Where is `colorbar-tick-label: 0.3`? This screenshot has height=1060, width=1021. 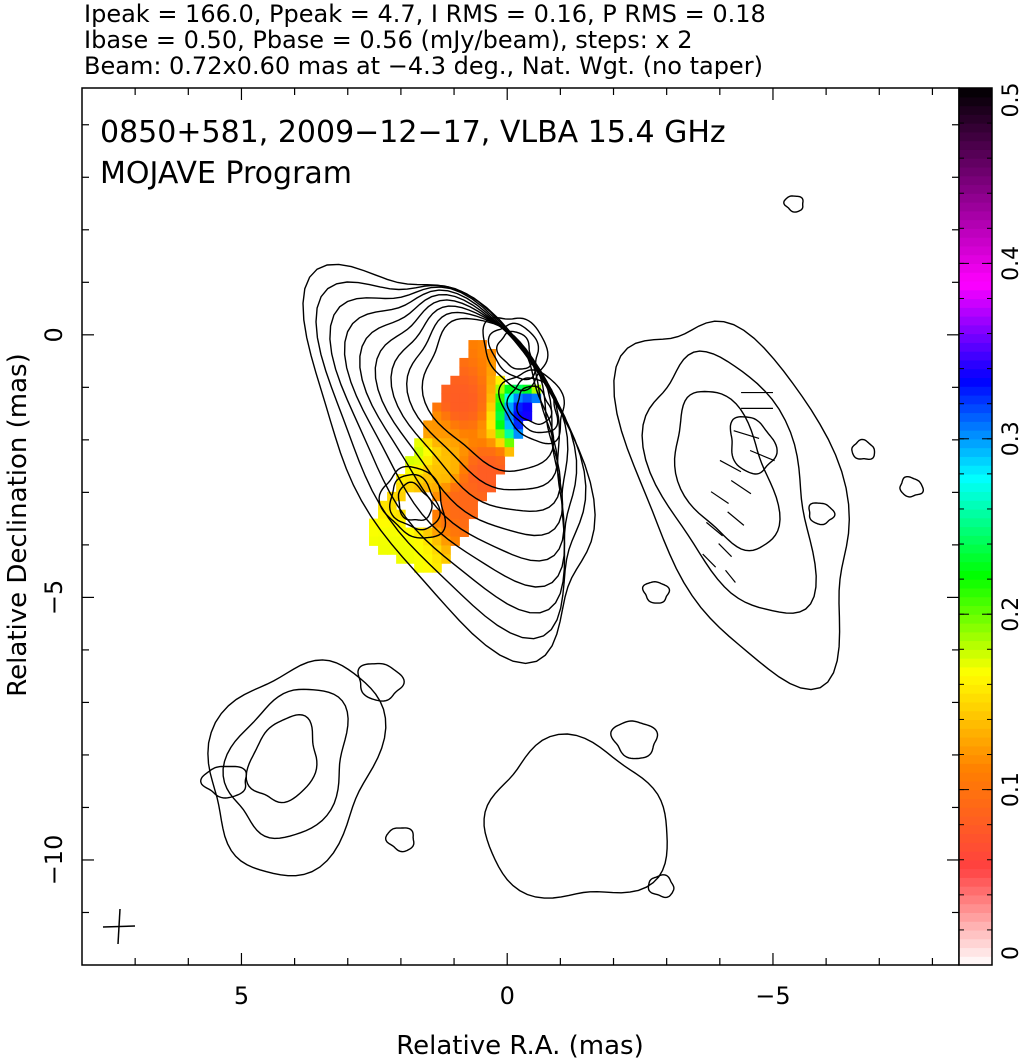 colorbar-tick-label: 0.3 is located at coordinates (1010, 438).